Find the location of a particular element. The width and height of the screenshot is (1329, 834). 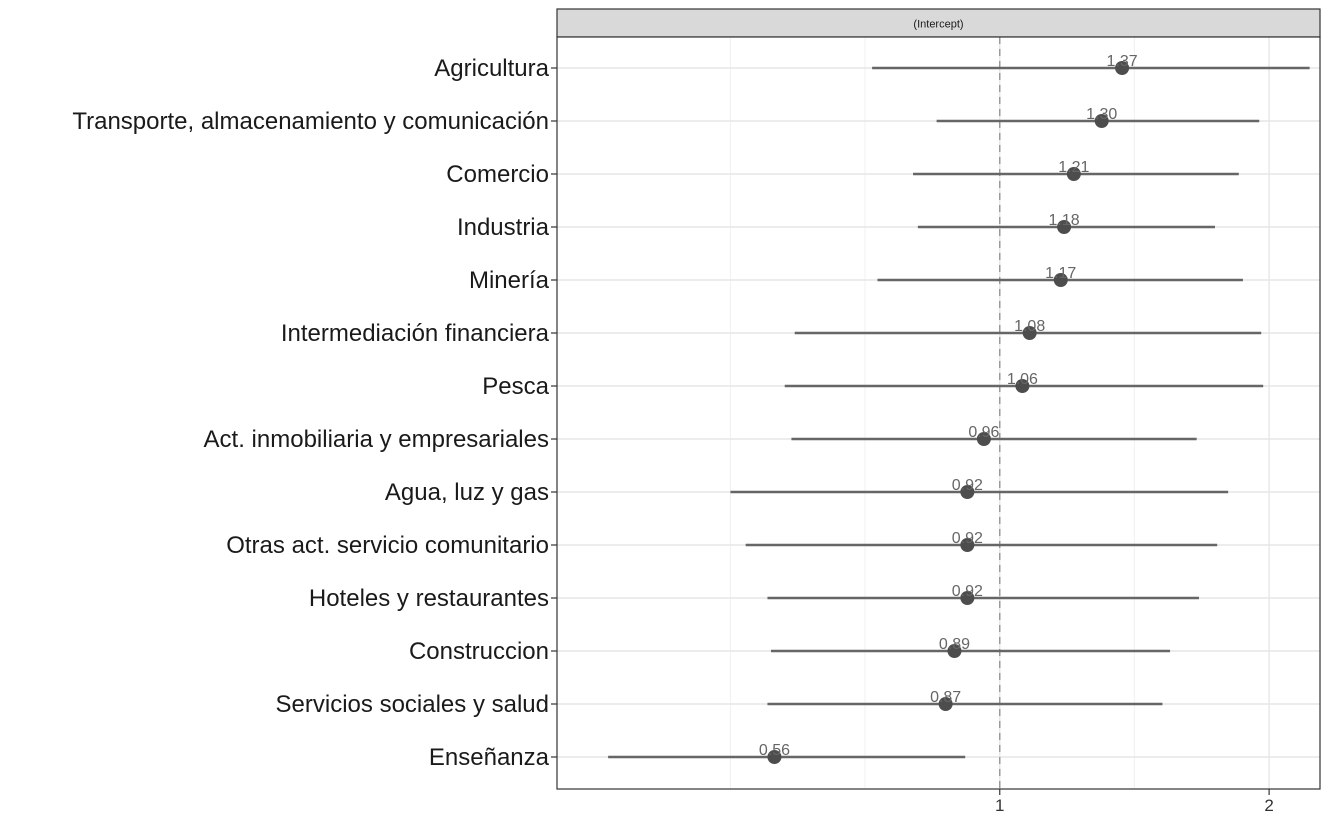

data-label: 0.96 is located at coordinates (983, 432).